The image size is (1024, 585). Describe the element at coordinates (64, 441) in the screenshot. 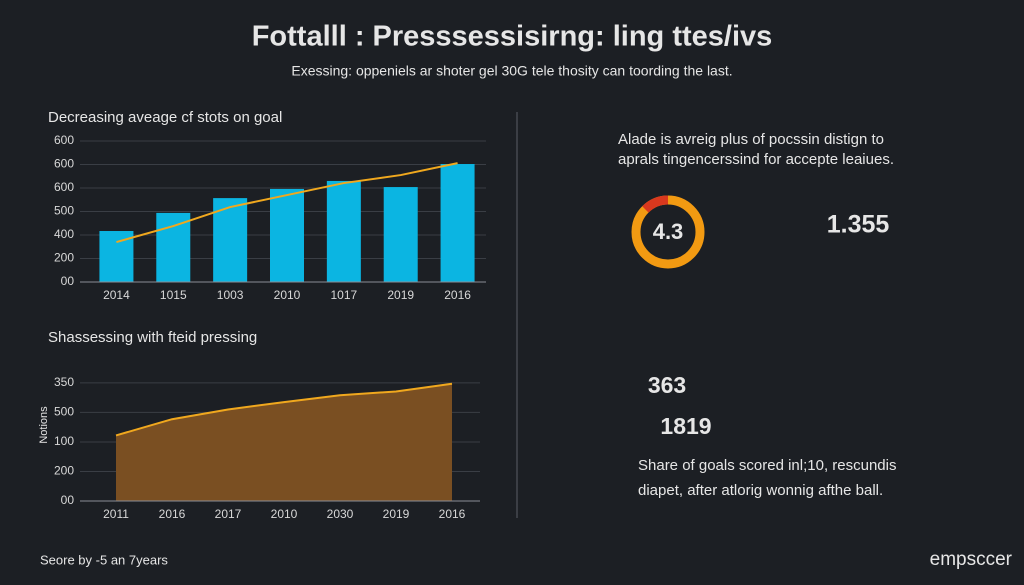

I see `y-tick-label: 100` at that location.